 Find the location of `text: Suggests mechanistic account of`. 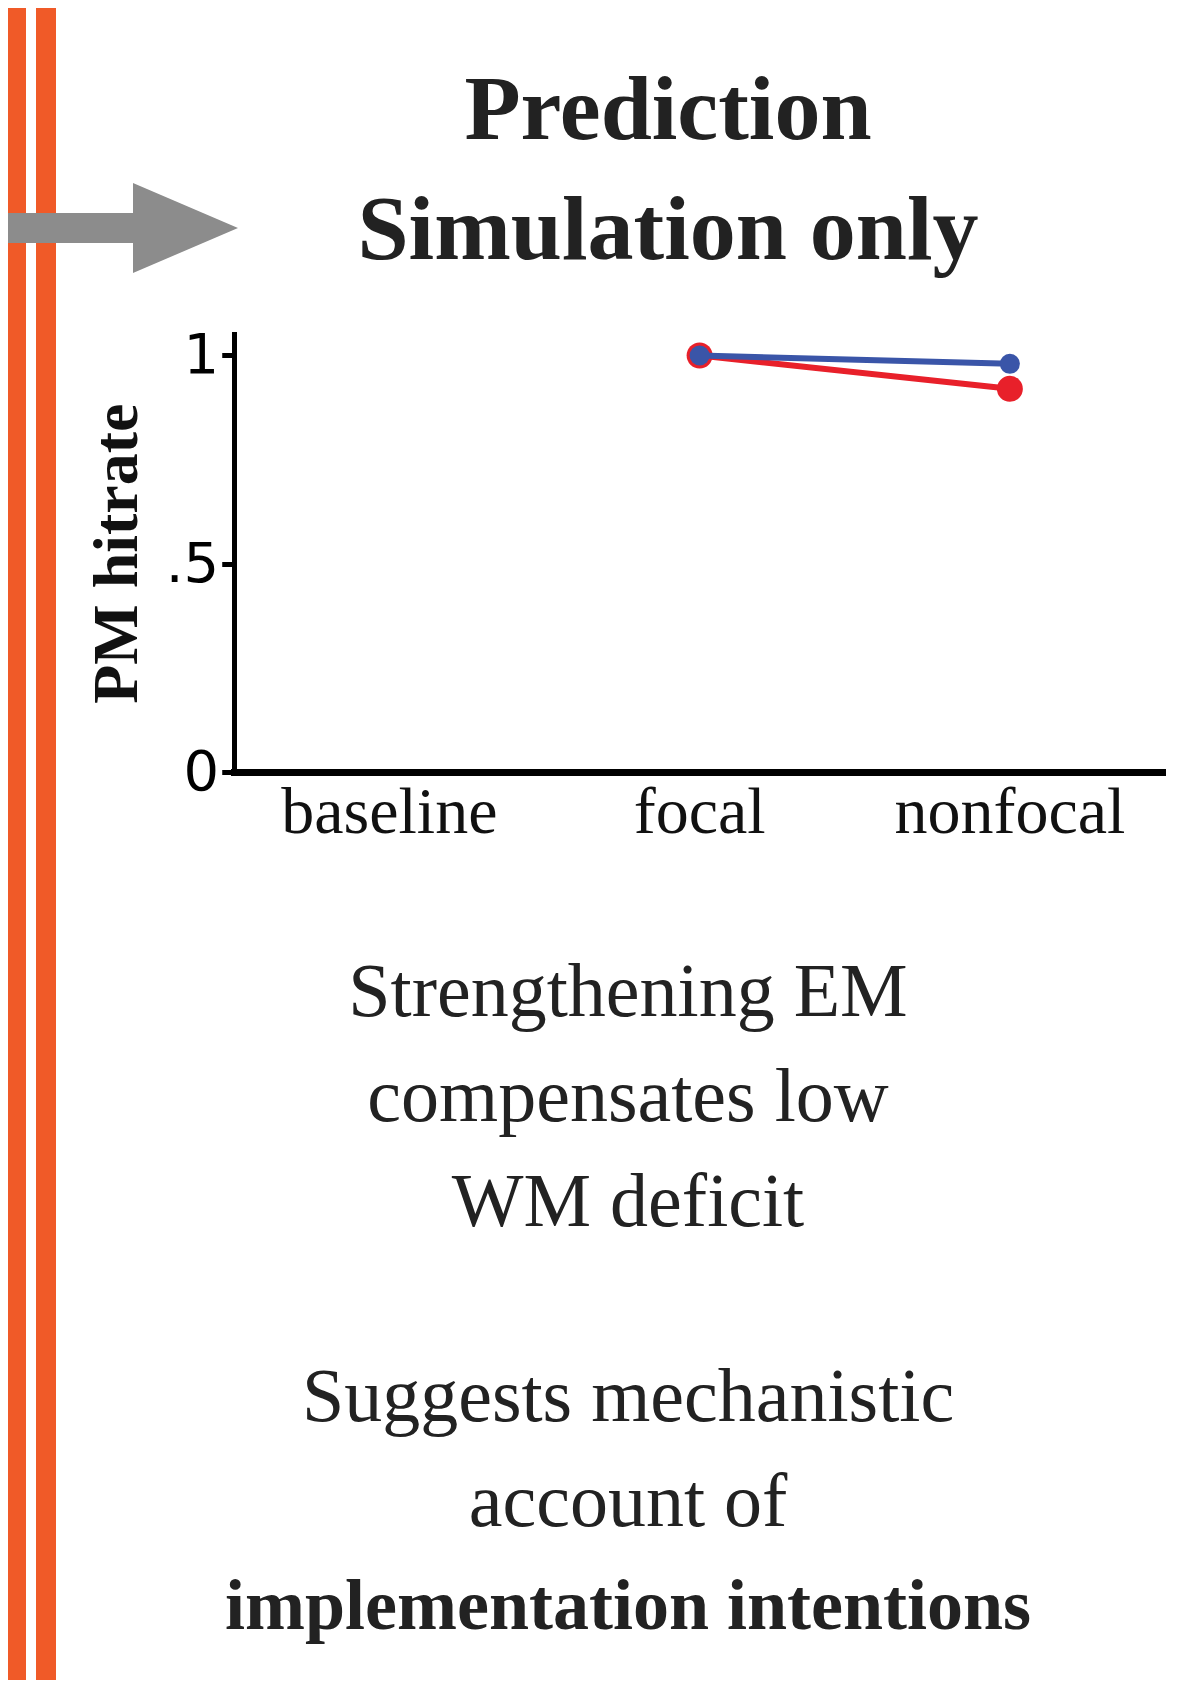

text: Suggests mechanistic account of is located at coordinates (628, 1448).